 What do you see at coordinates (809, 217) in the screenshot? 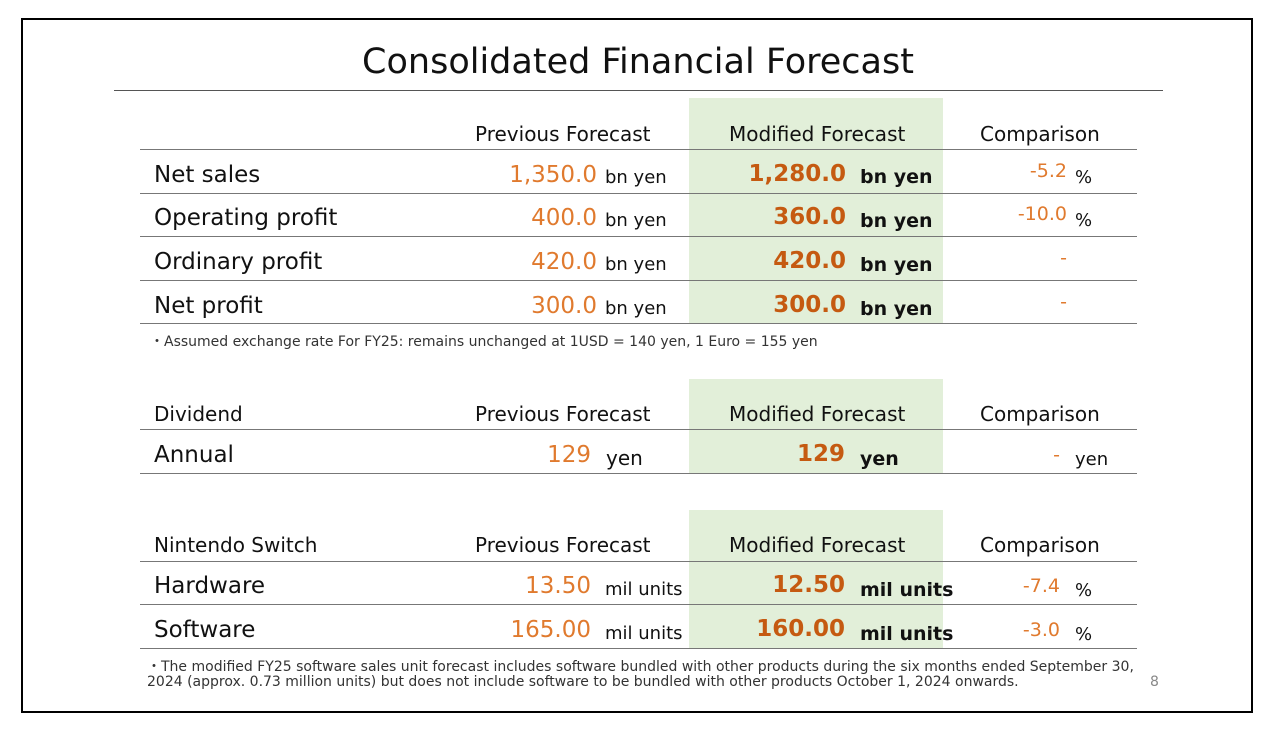
I see `mod-value: 360.0` at bounding box center [809, 217].